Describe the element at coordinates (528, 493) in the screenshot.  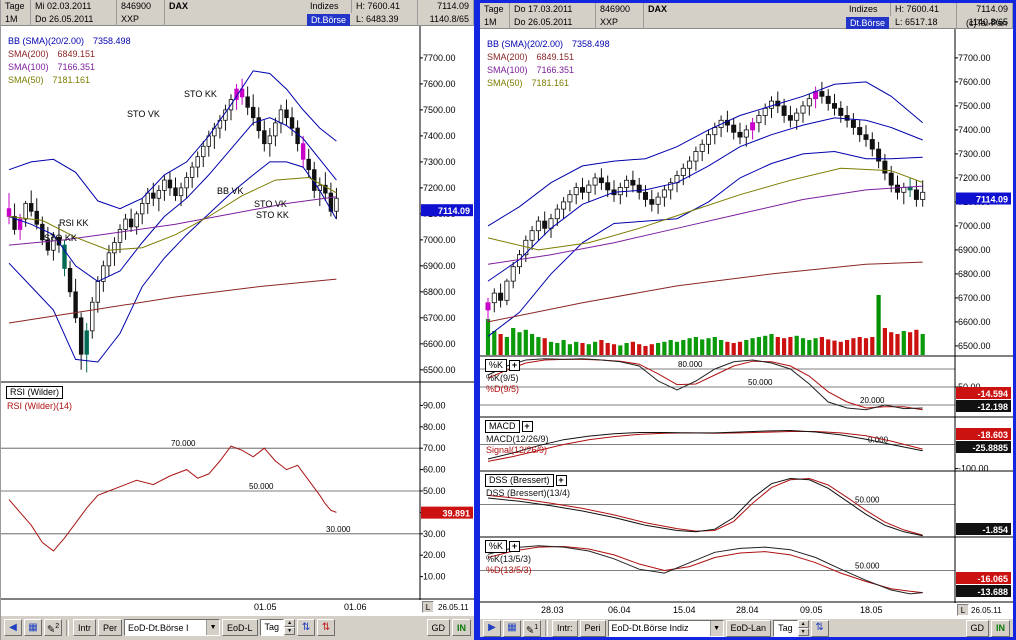
I see `dss-legend: DSS (Bressert)(13/4)` at that location.